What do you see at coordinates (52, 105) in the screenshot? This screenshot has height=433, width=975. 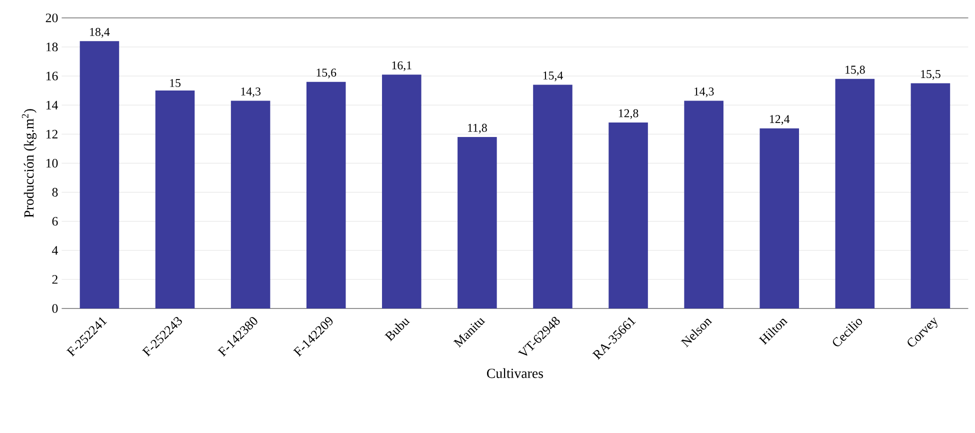 I see `y-tick-label: 14` at bounding box center [52, 105].